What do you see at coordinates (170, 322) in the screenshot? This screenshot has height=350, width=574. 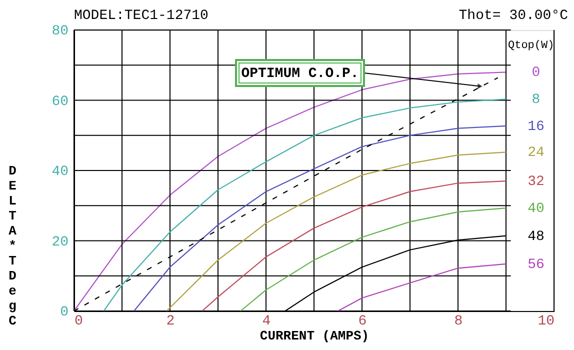 I see `x-tick-label: 2` at bounding box center [170, 322].